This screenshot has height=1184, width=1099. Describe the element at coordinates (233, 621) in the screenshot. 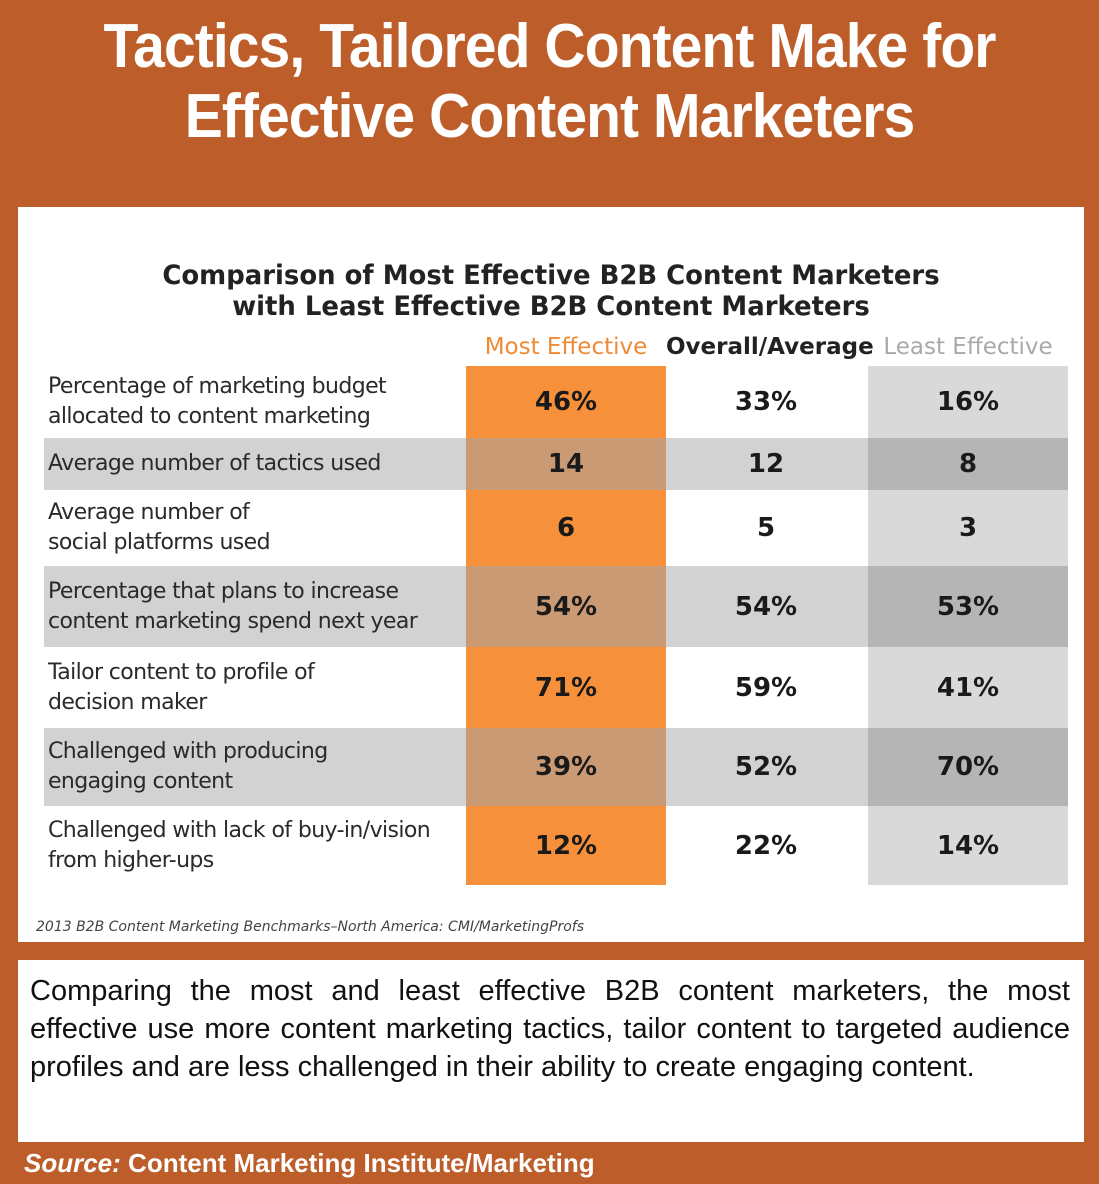

I see `row-label-line: content marketing spend next year` at that location.